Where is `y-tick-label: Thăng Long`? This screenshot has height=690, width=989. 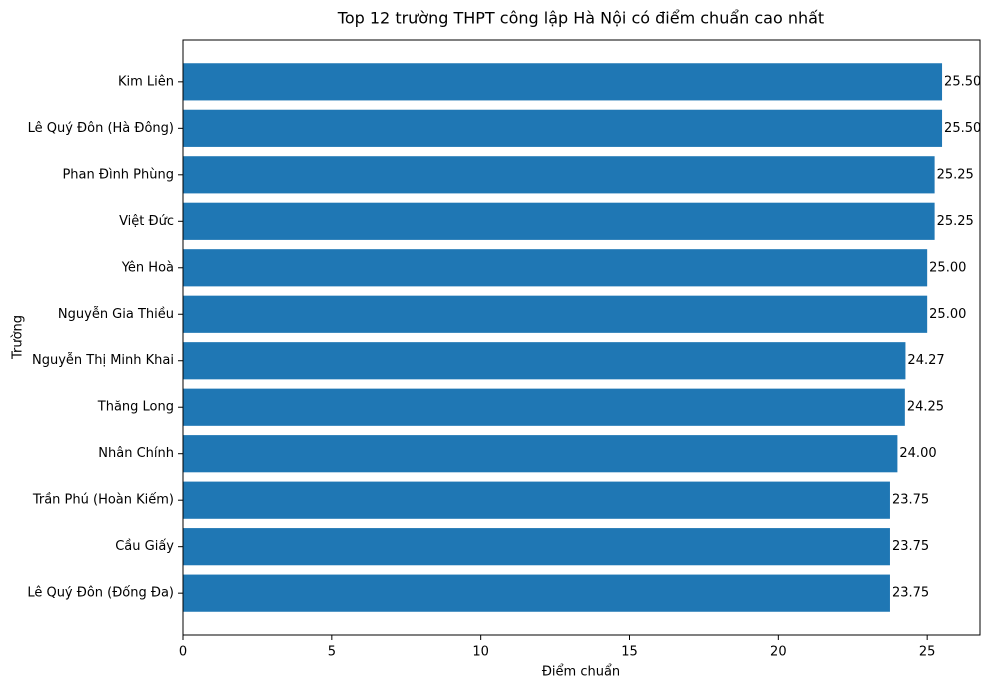
y-tick-label: Thăng Long is located at coordinates (135, 407).